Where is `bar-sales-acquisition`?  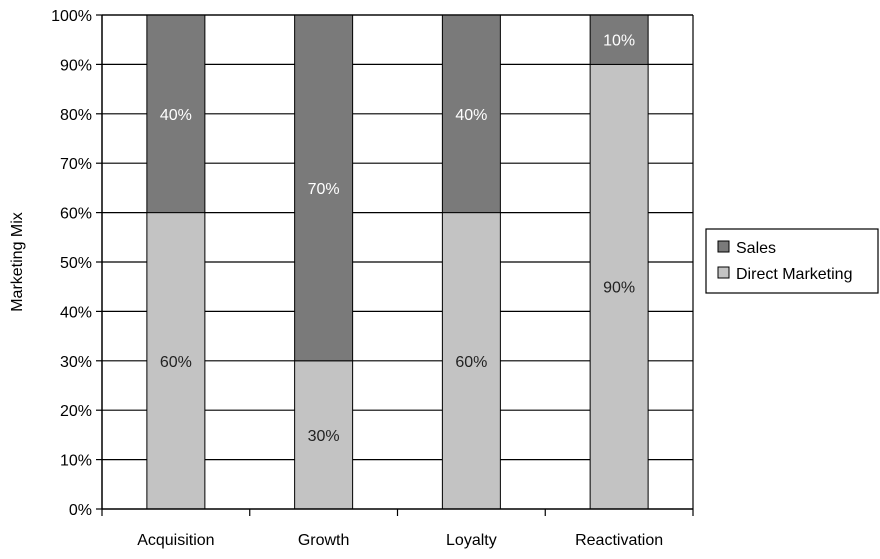
bar-sales-acquisition is located at coordinates (176, 114).